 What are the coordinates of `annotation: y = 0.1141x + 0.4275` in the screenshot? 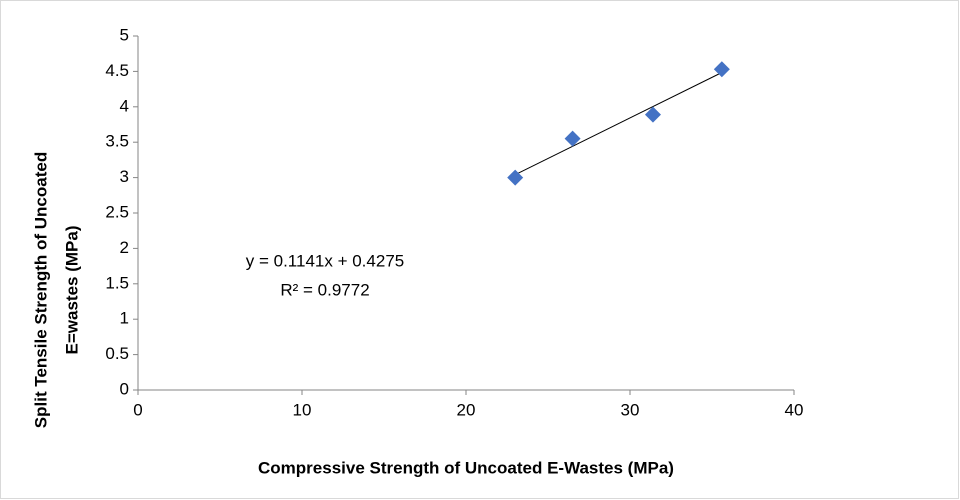 It's located at (325, 260).